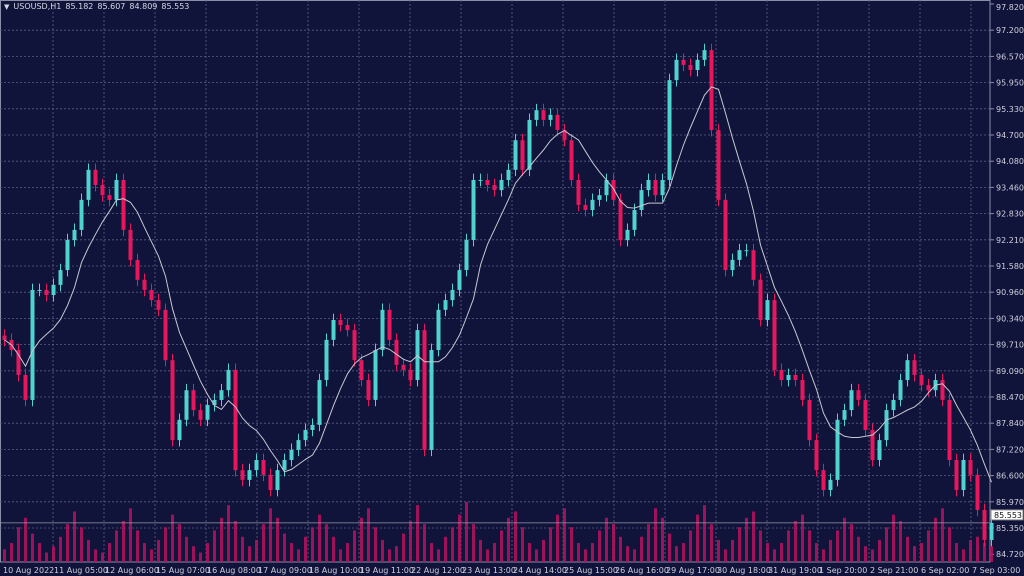  What do you see at coordinates (96, 6) in the screenshot?
I see `chart-title-bar: ▼ USOUSD,H1 85.182 85.607 84.809 85.553` at bounding box center [96, 6].